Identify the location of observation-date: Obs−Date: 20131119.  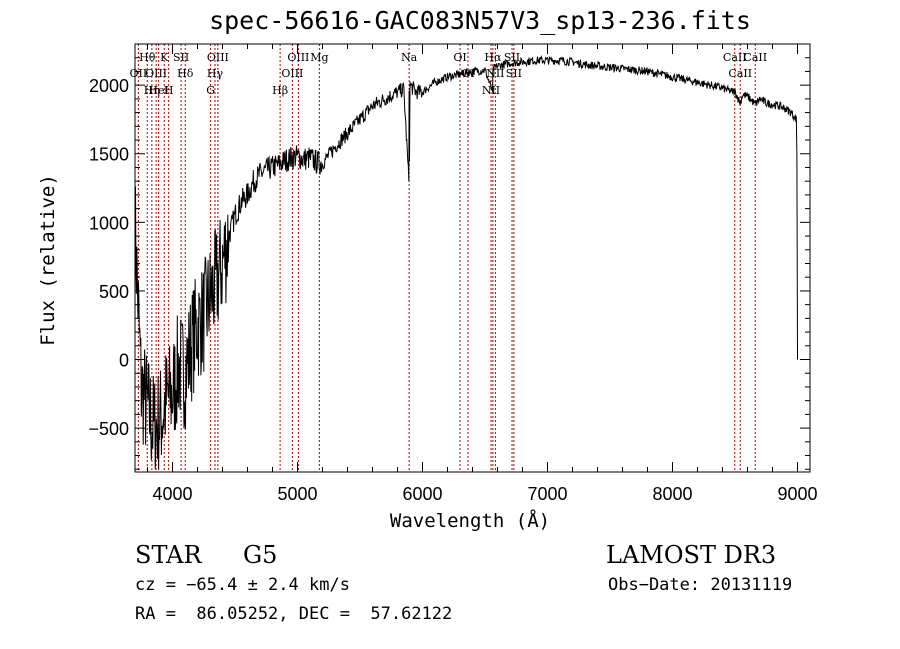
(700, 585).